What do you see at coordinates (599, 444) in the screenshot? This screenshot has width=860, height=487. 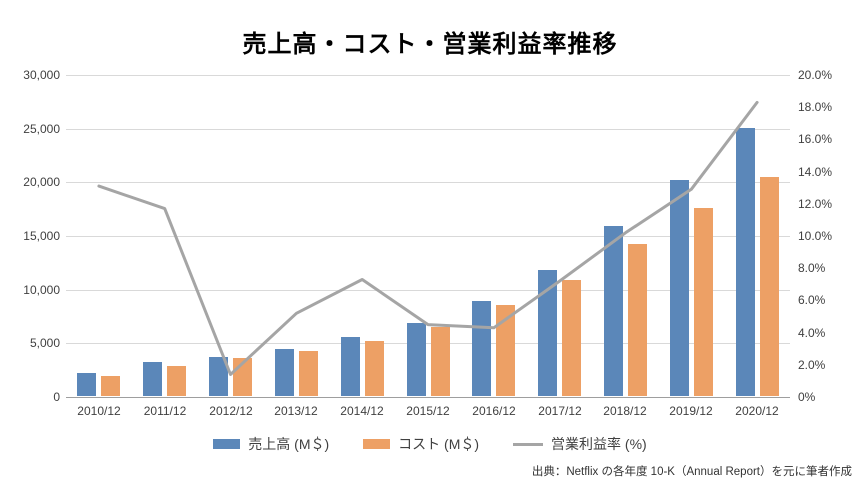 I see `legend-label-margin: 営業利益率 (%)` at bounding box center [599, 444].